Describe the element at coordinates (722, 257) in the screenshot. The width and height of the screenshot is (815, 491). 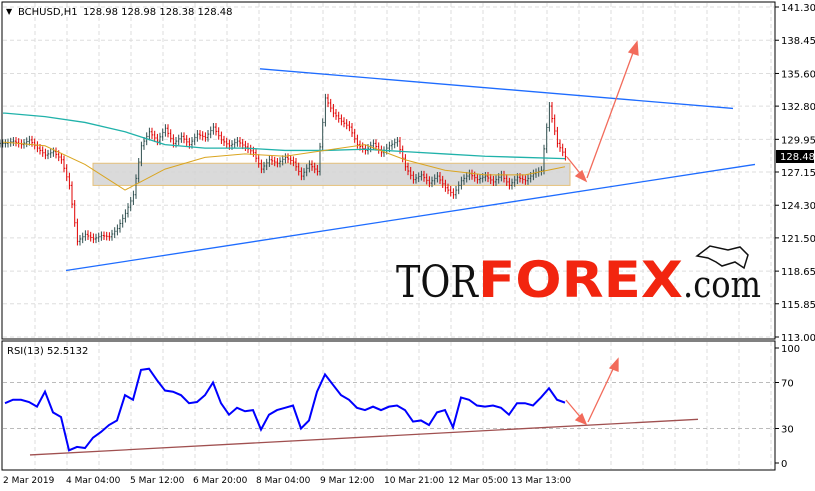
I see `bull-icon` at that location.